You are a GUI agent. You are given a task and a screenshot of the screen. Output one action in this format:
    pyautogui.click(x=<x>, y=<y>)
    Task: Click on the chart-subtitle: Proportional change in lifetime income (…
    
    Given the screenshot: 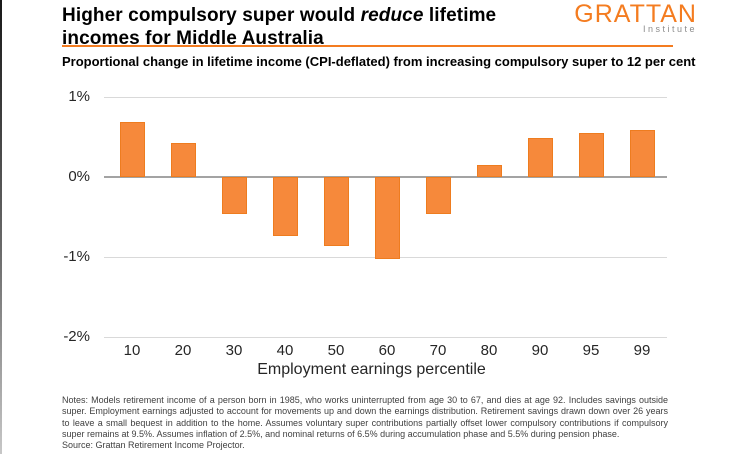 What is the action you would take?
    pyautogui.click(x=379, y=61)
    